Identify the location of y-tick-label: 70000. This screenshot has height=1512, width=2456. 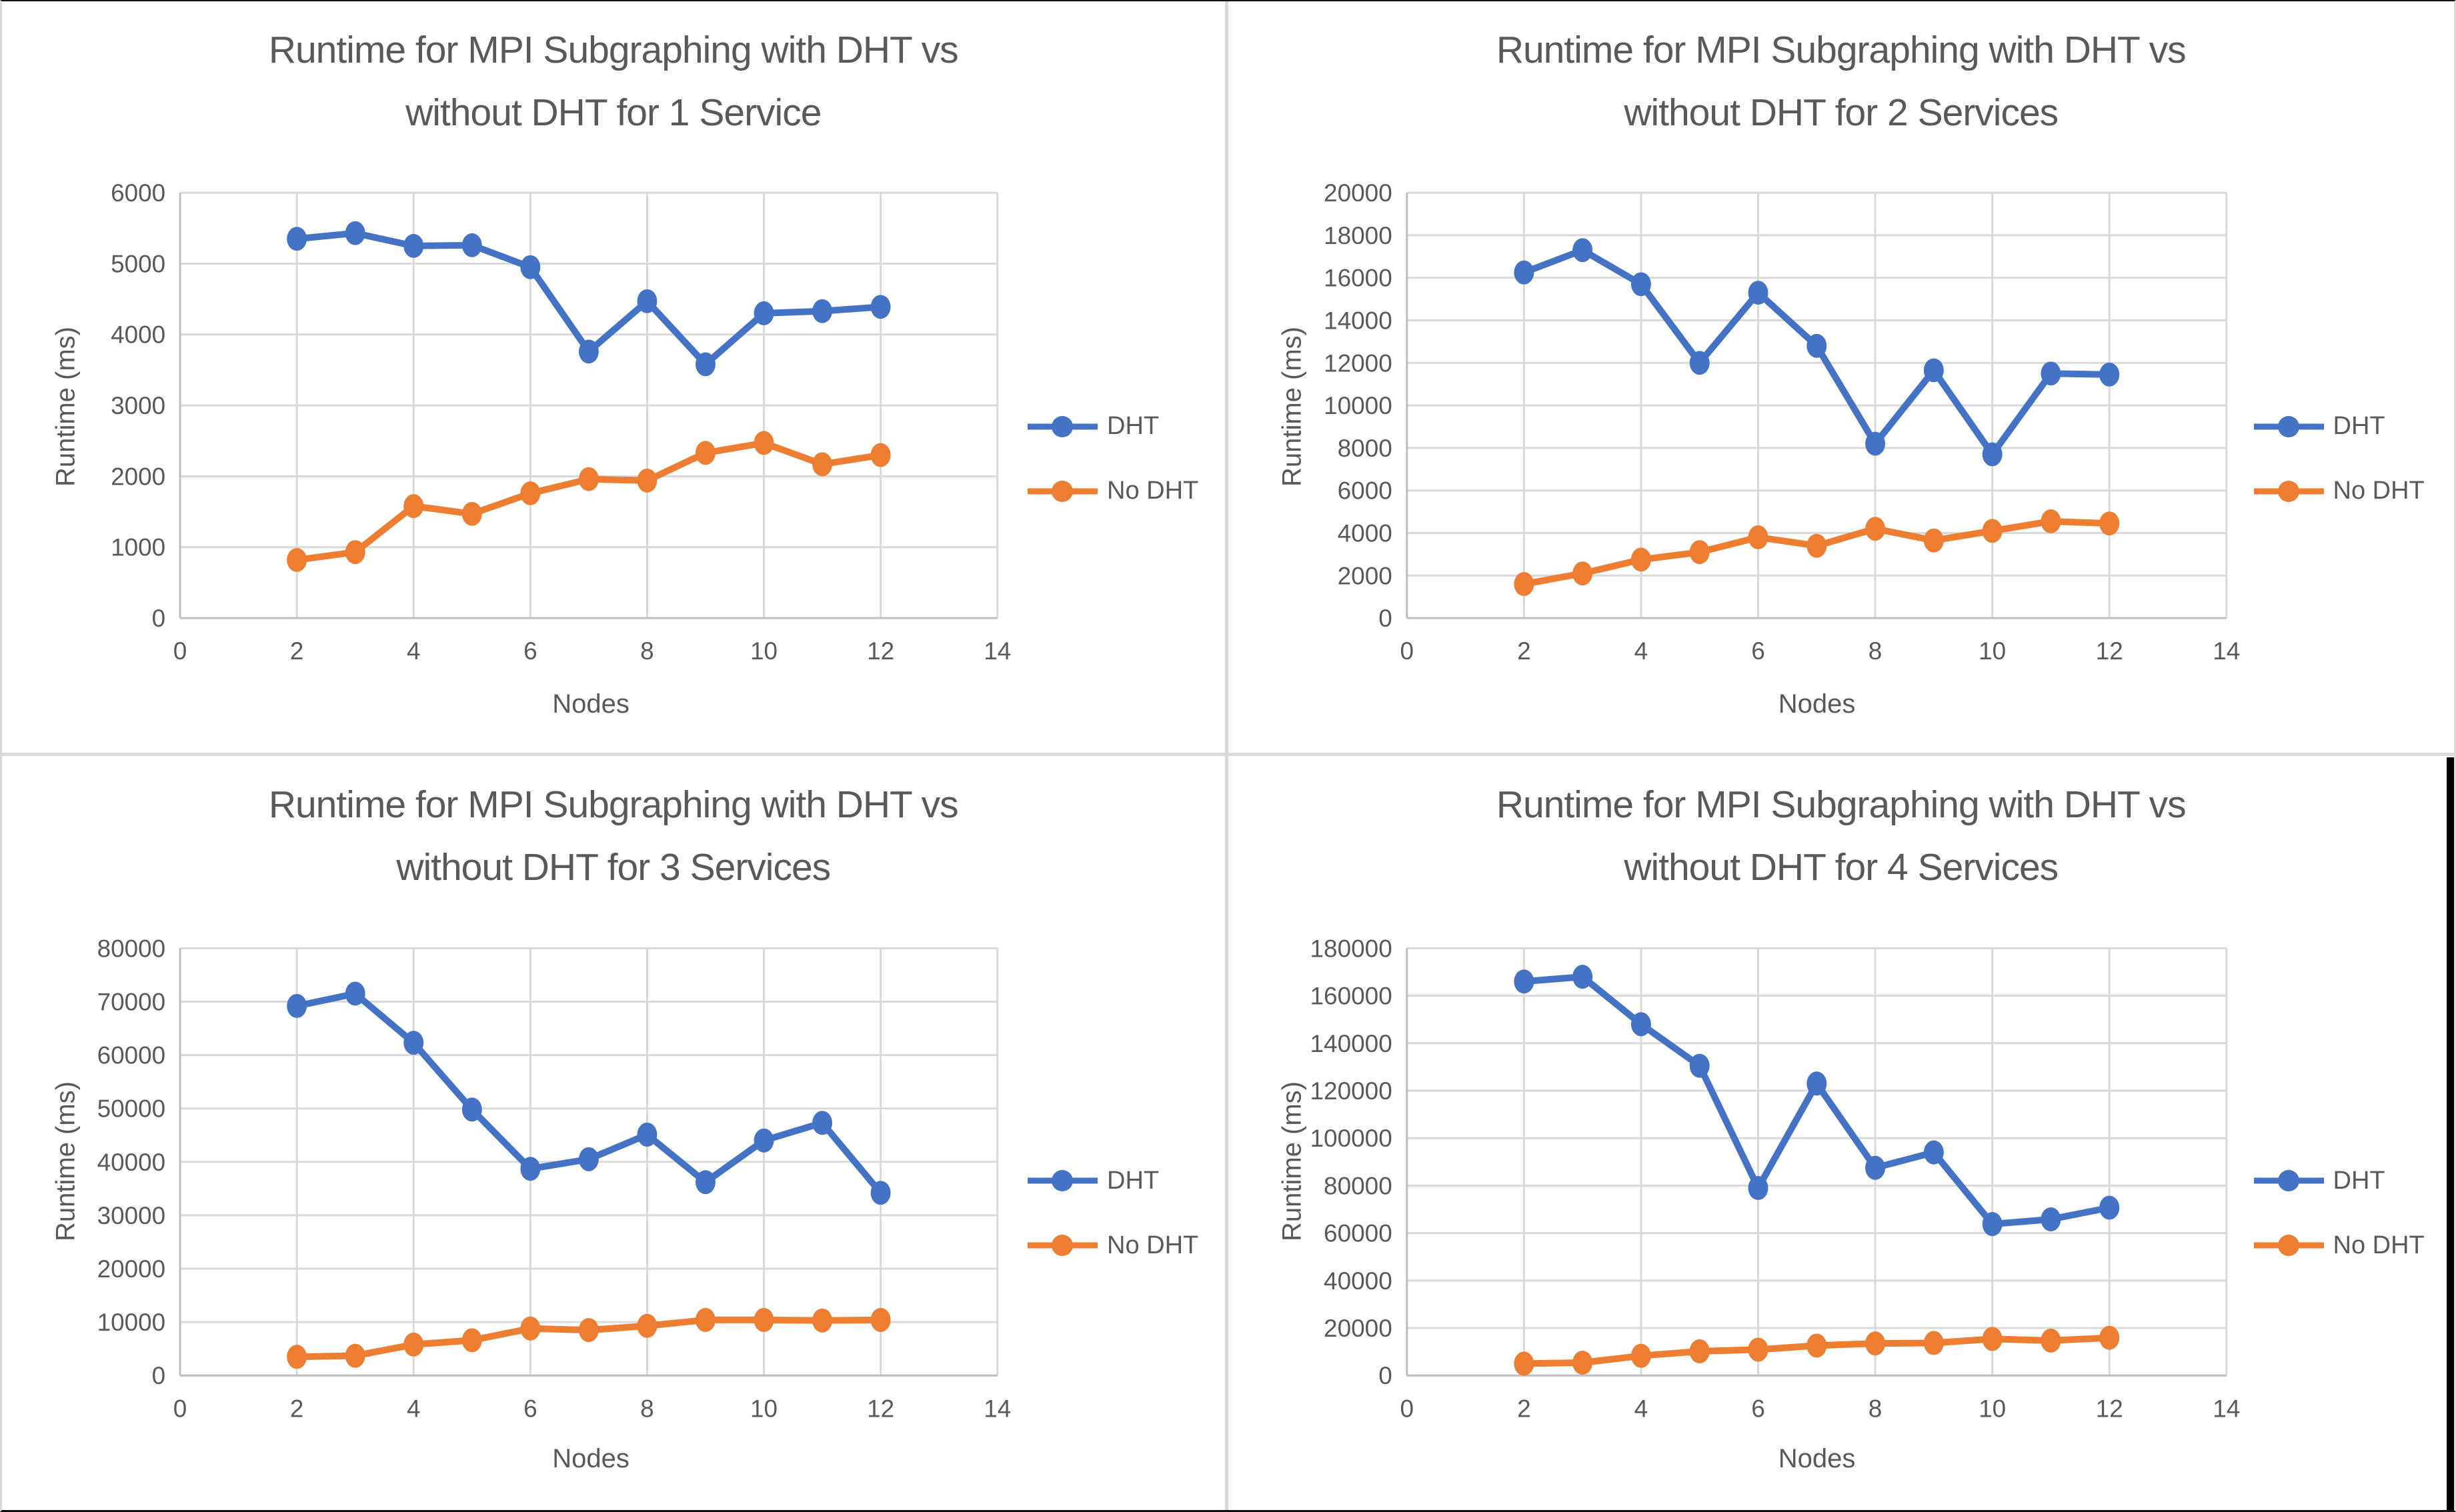
(131, 1001).